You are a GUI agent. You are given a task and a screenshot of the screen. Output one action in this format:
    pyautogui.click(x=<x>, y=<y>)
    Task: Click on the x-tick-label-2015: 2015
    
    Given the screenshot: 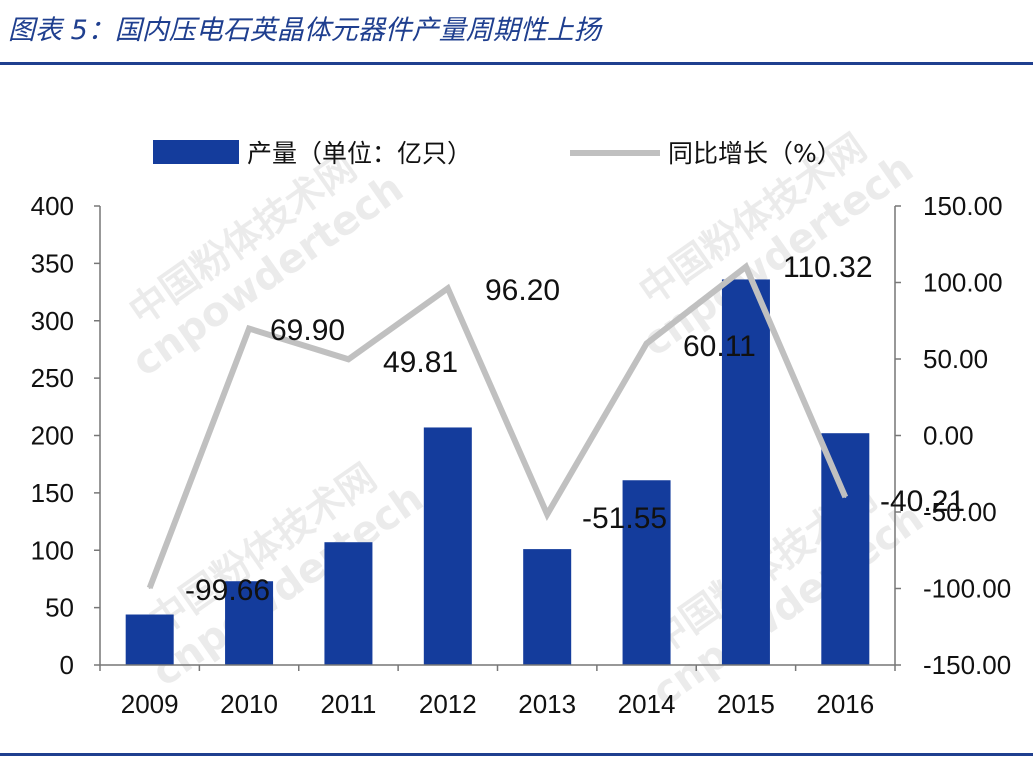 What is the action you would take?
    pyautogui.click(x=746, y=704)
    